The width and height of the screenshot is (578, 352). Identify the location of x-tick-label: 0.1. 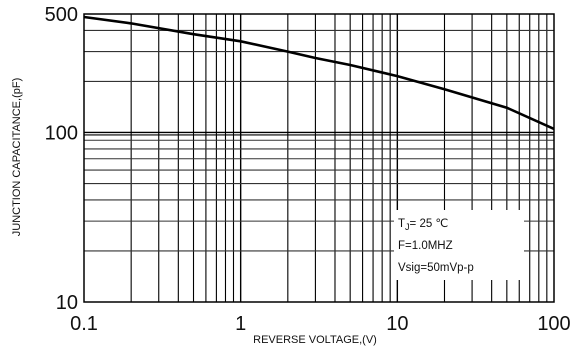
(84, 324).